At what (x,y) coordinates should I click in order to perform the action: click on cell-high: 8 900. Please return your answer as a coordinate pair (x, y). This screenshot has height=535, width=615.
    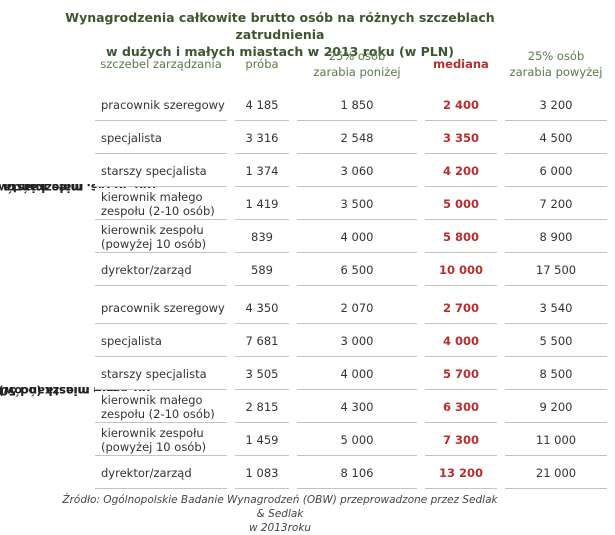
    Looking at the image, I should click on (556, 237).